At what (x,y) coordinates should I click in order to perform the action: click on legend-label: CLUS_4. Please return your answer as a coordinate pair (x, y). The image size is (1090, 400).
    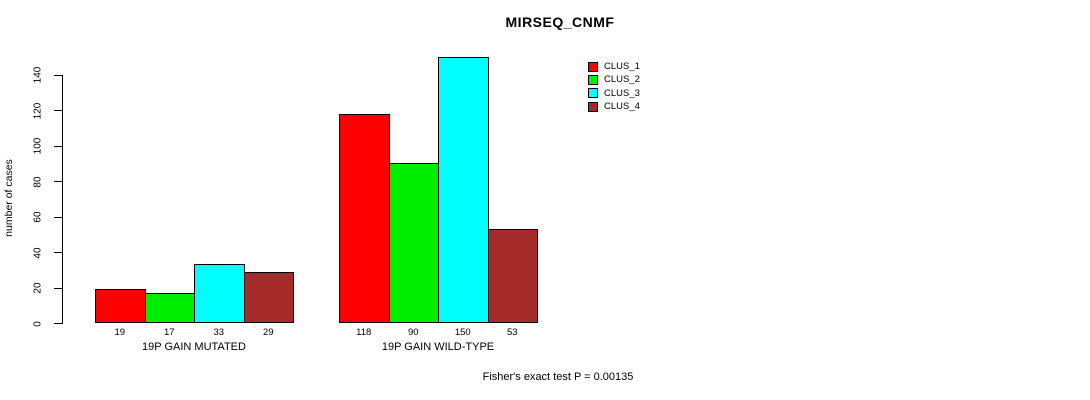
    Looking at the image, I should click on (622, 107).